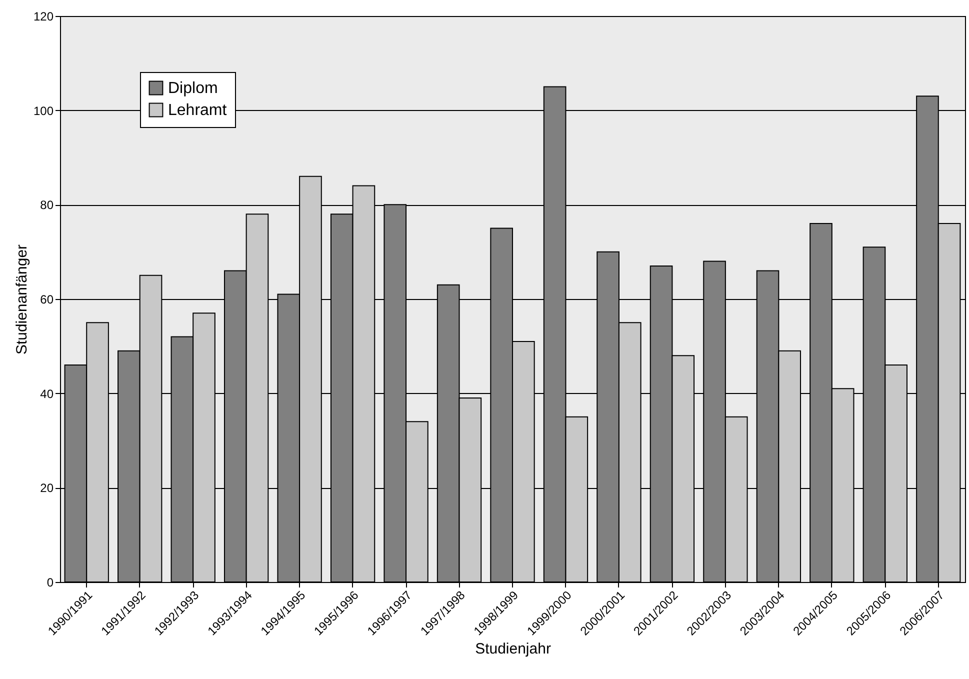 The image size is (969, 679). Describe the element at coordinates (21, 299) in the screenshot. I see `y-axis-title: Studienanfänger` at that location.